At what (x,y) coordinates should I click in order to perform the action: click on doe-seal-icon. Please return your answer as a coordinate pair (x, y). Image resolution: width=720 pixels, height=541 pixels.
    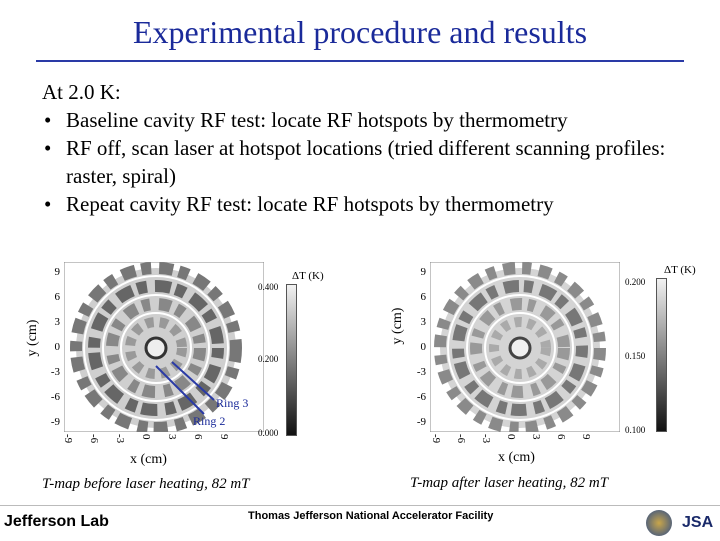
    Looking at the image, I should click on (659, 523).